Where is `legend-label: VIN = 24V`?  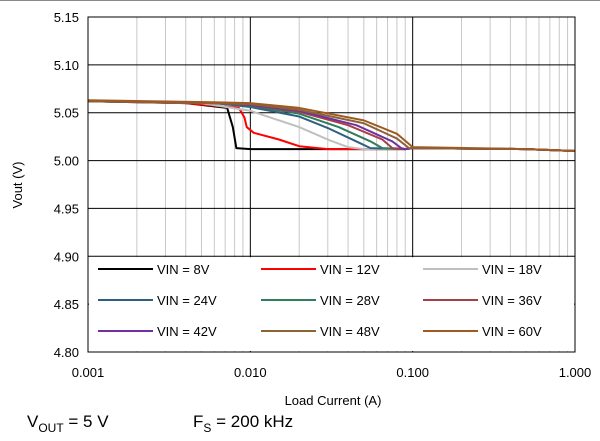 legend-label: VIN = 24V is located at coordinates (187, 300).